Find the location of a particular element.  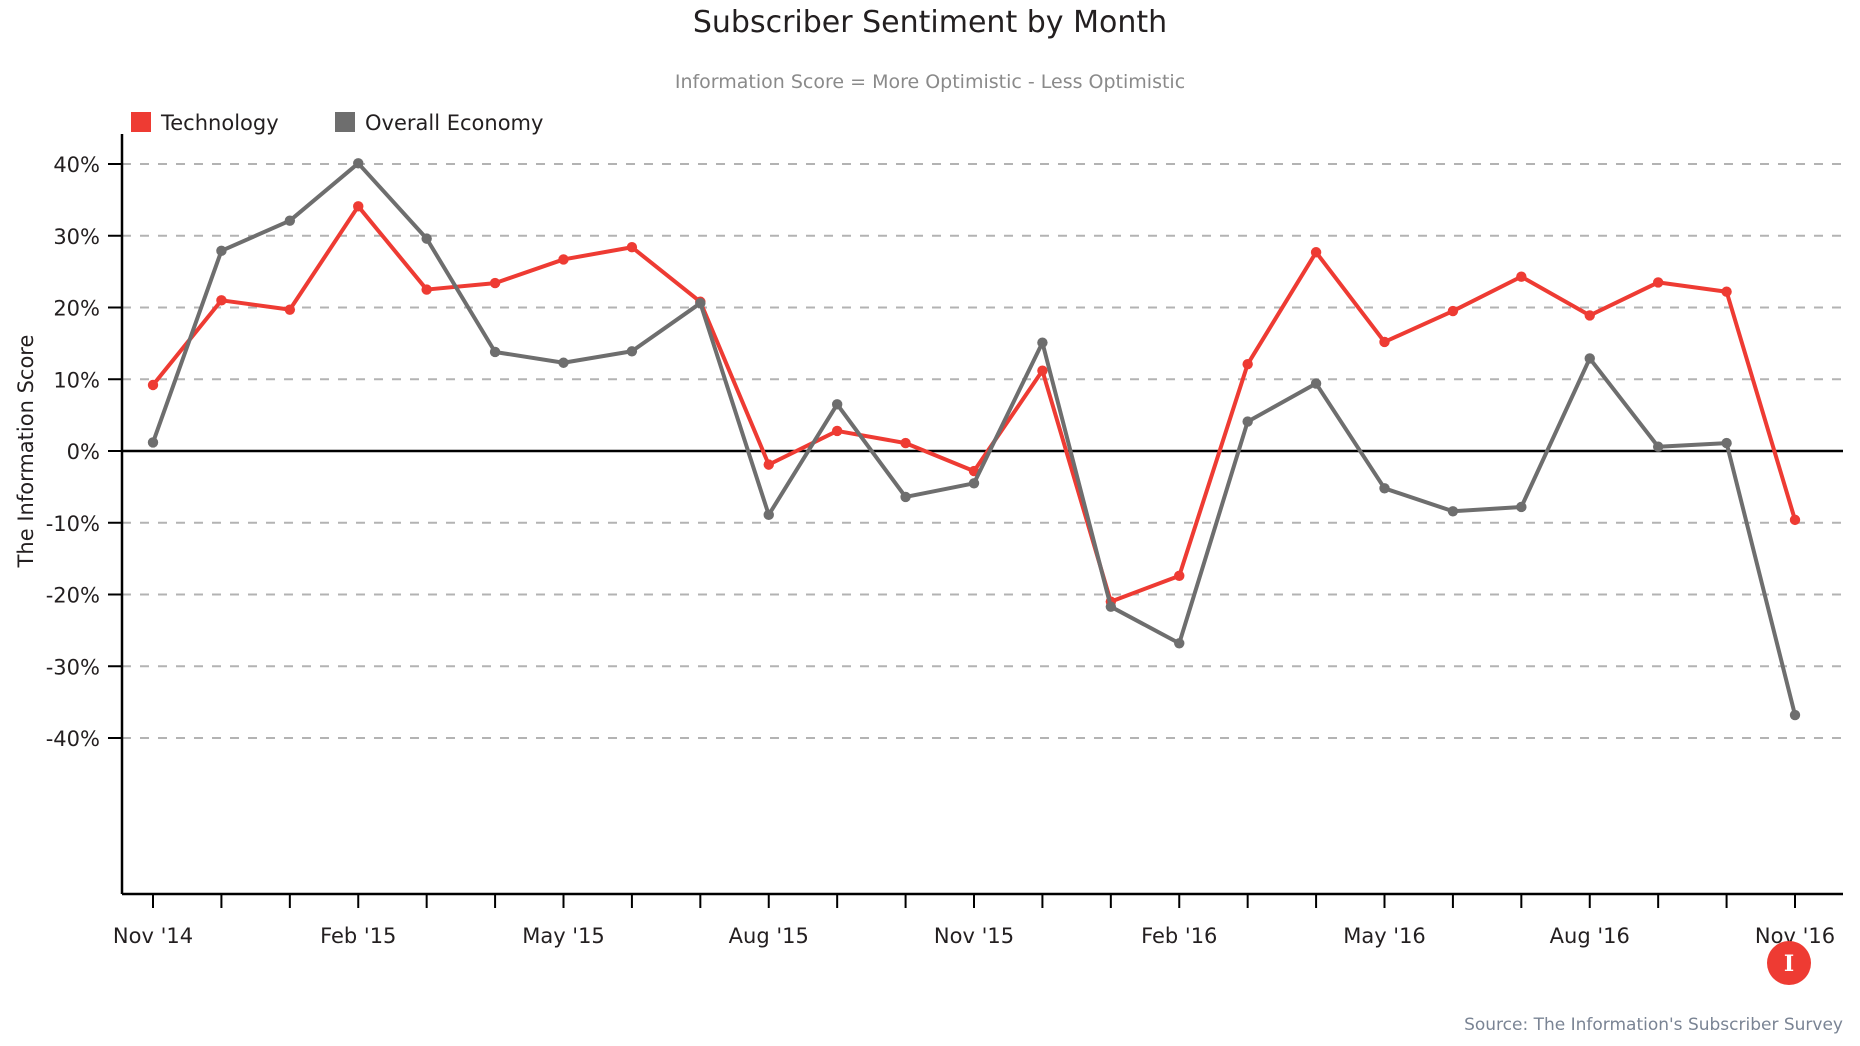

x-tick-label: Nov '15 is located at coordinates (974, 936).